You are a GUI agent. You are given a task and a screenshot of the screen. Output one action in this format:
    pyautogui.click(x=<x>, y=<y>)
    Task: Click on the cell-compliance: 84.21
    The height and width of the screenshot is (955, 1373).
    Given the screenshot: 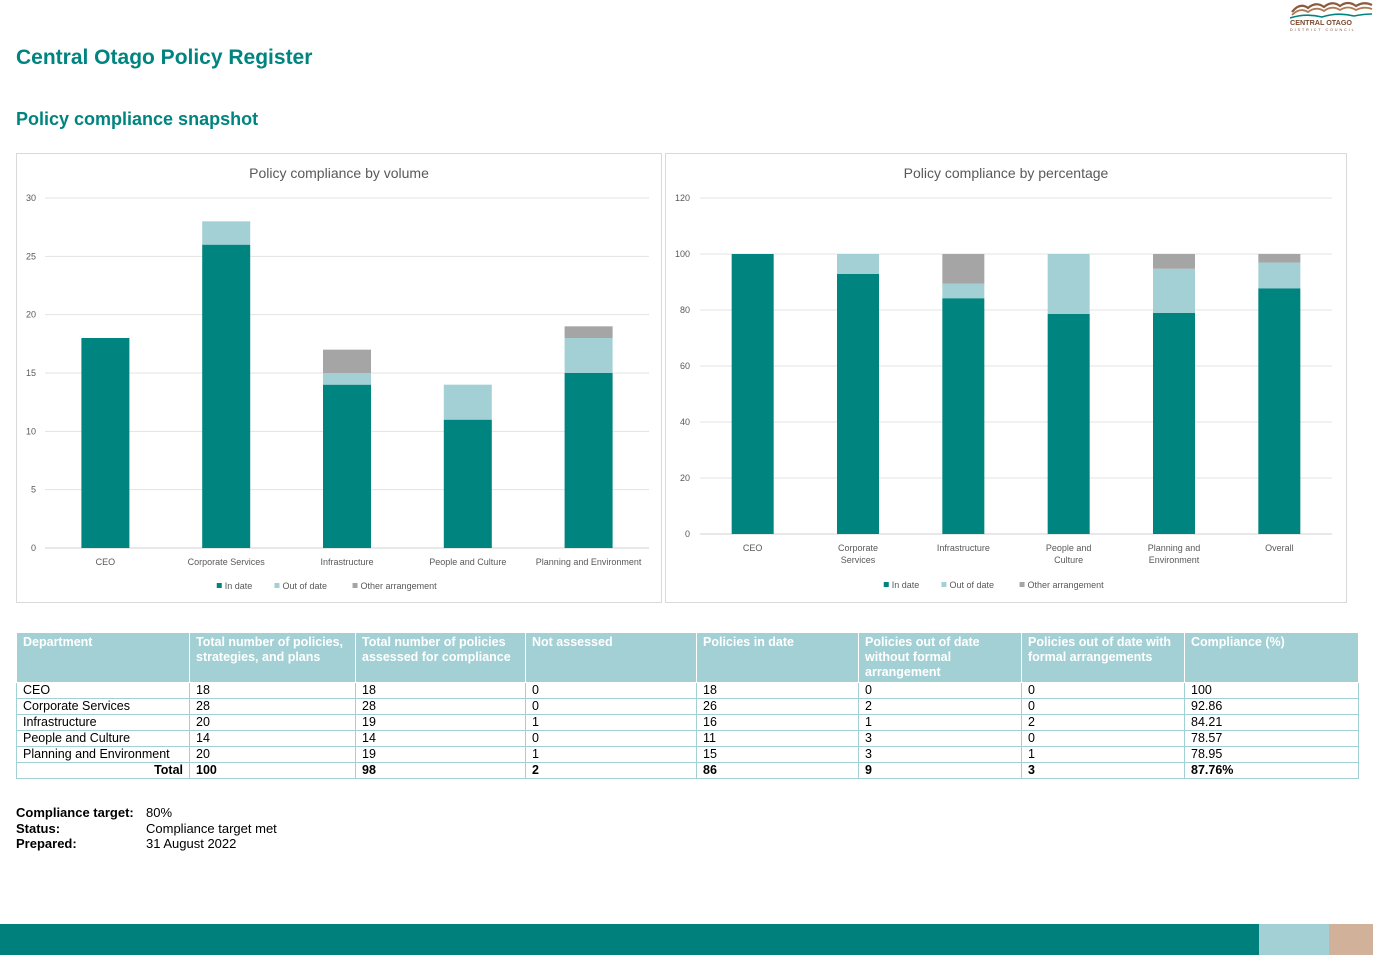 What is the action you would take?
    pyautogui.click(x=1271, y=722)
    